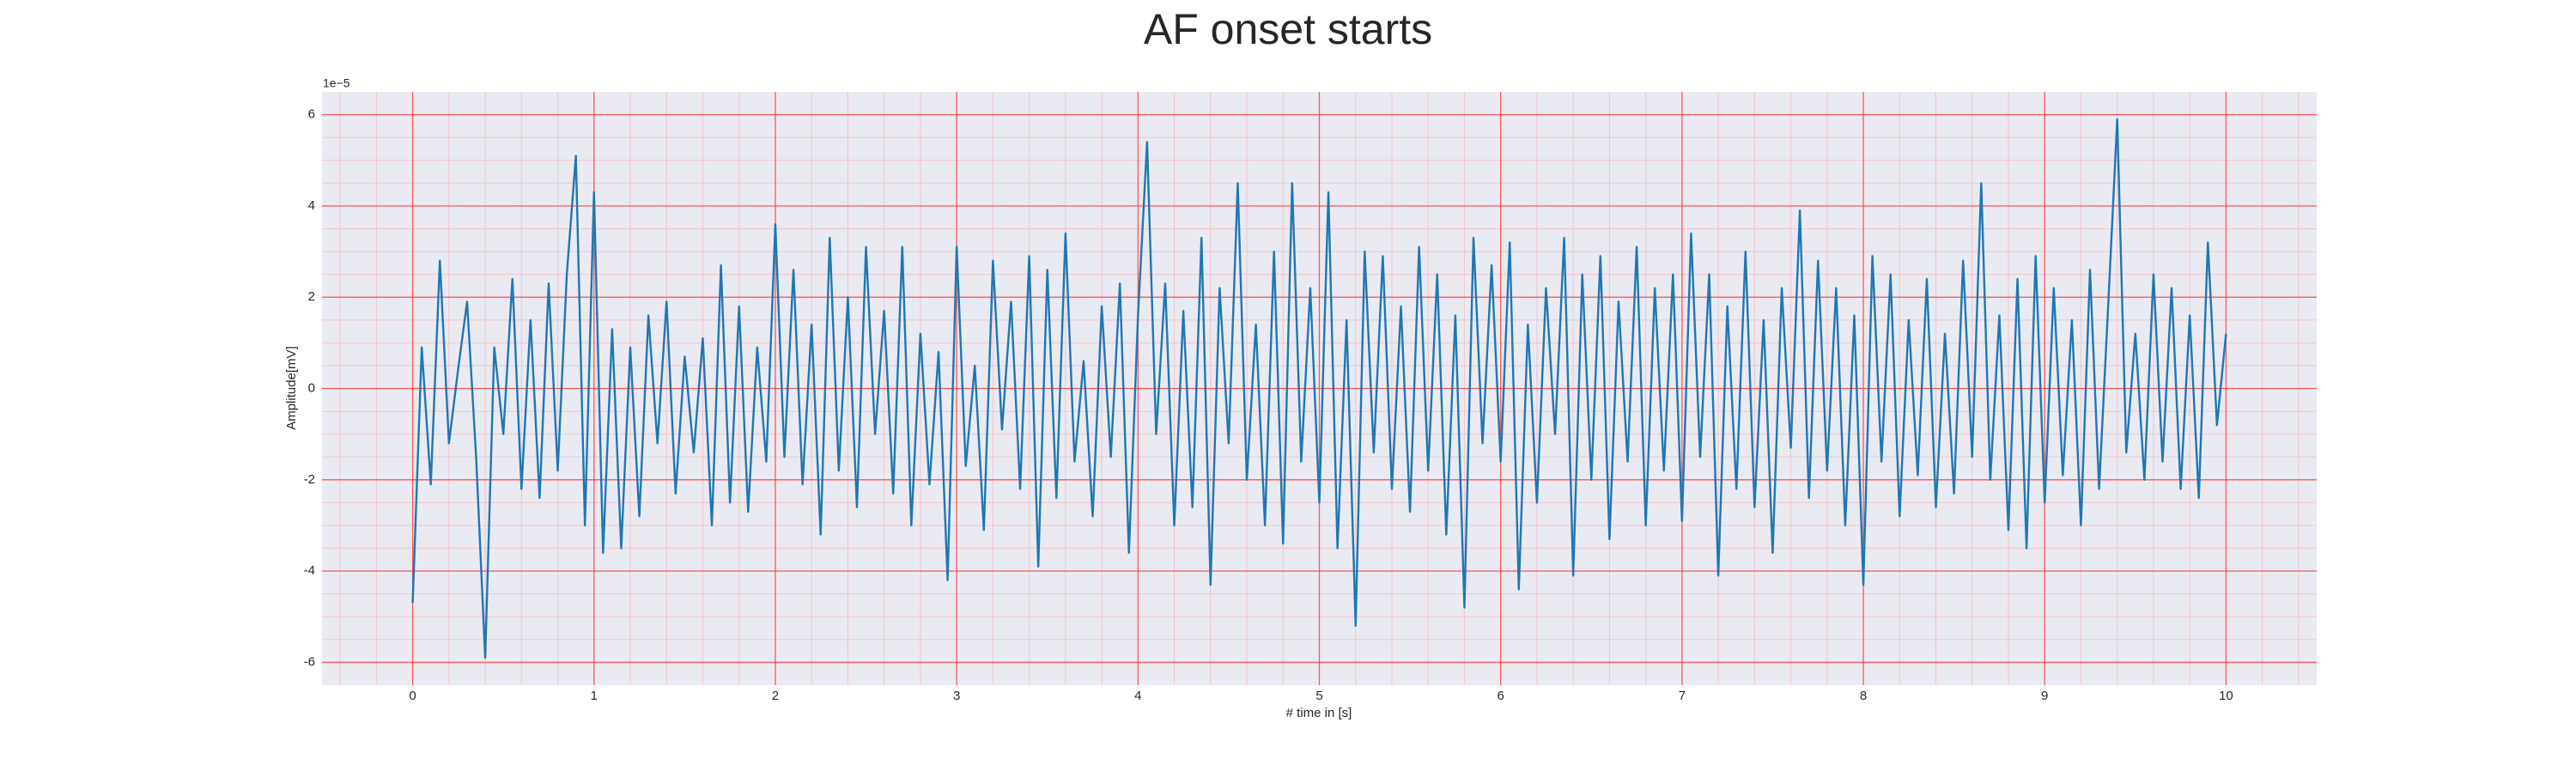 The image size is (2576, 777). I want to click on y-tick-label: -4, so click(310, 570).